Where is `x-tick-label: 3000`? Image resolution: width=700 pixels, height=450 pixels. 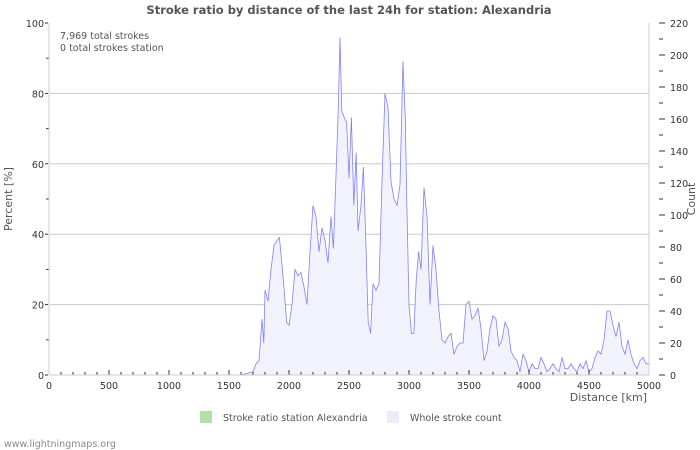
x-tick-label: 3000 is located at coordinates (409, 386).